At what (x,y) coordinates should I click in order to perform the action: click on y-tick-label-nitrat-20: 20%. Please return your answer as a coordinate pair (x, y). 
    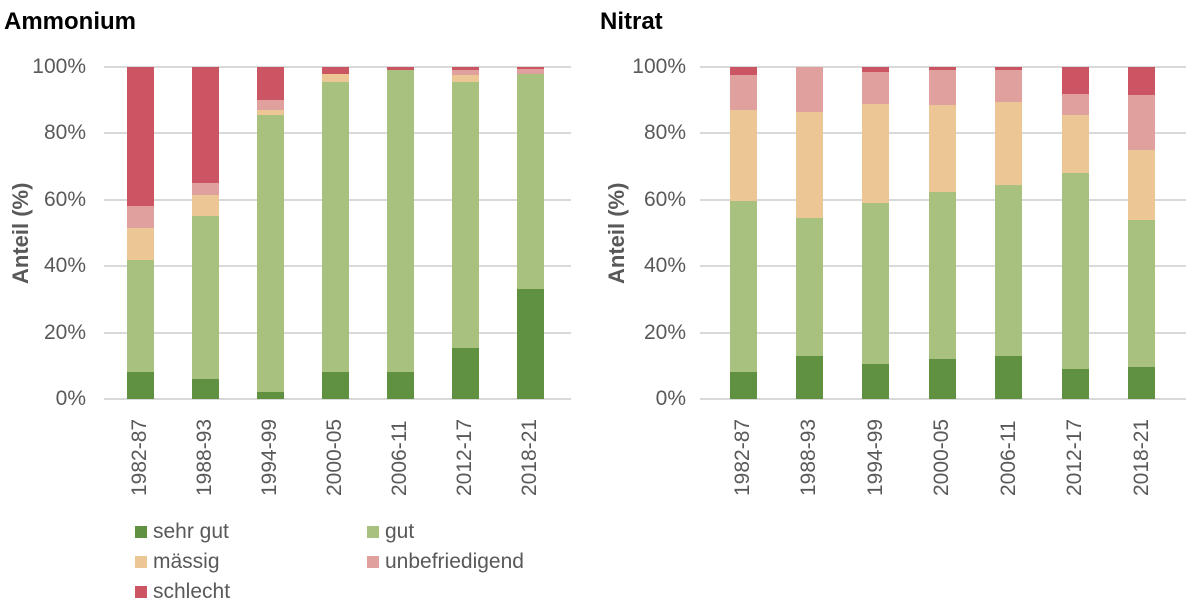
    Looking at the image, I should click on (664, 332).